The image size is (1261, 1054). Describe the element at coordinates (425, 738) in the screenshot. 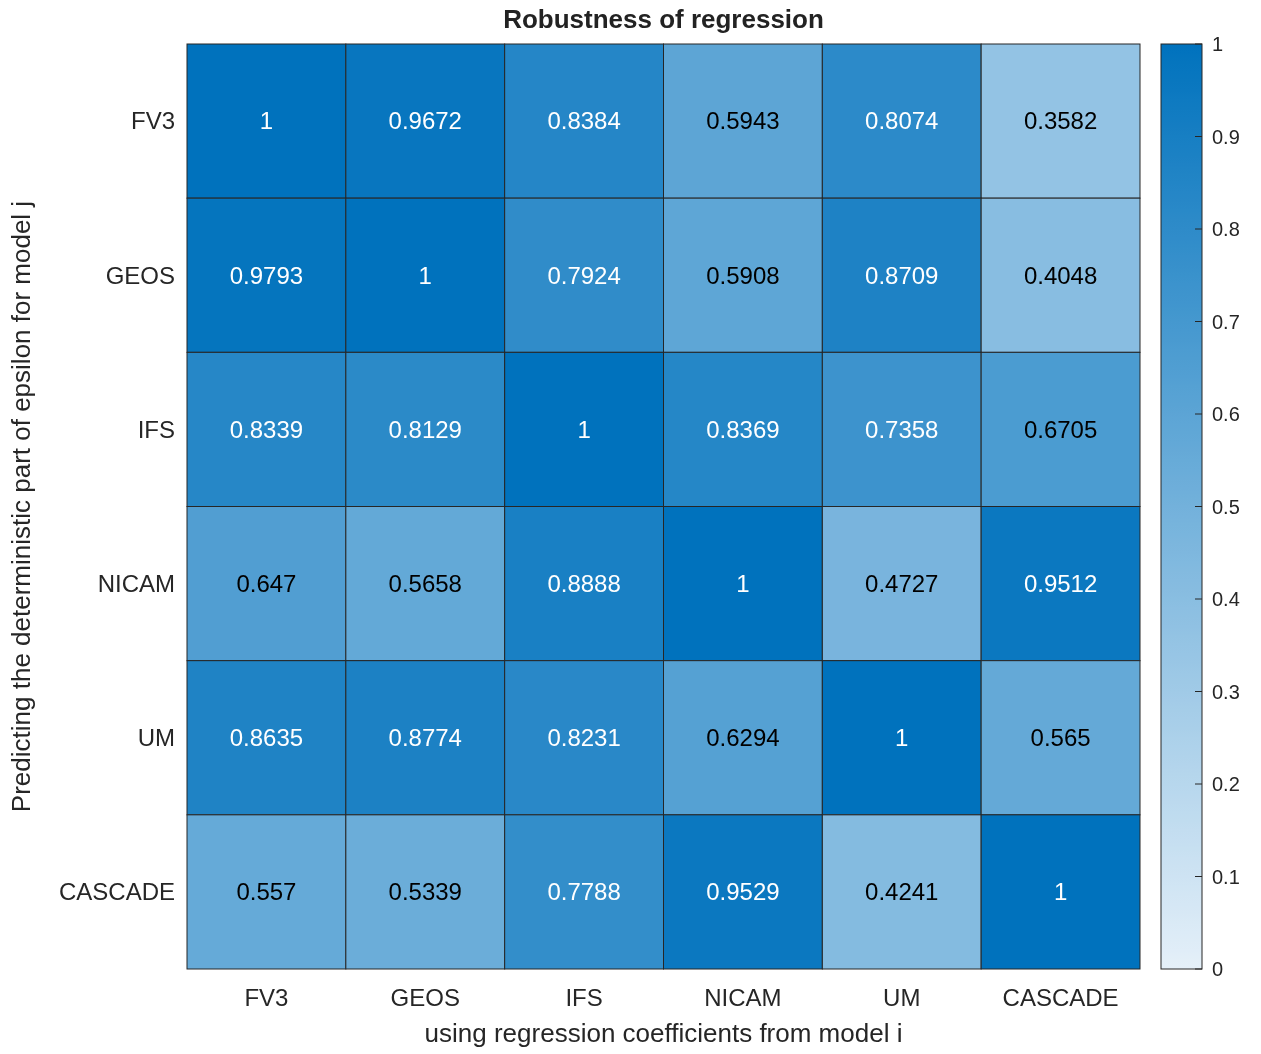

I see `data-label: 0.8774` at that location.